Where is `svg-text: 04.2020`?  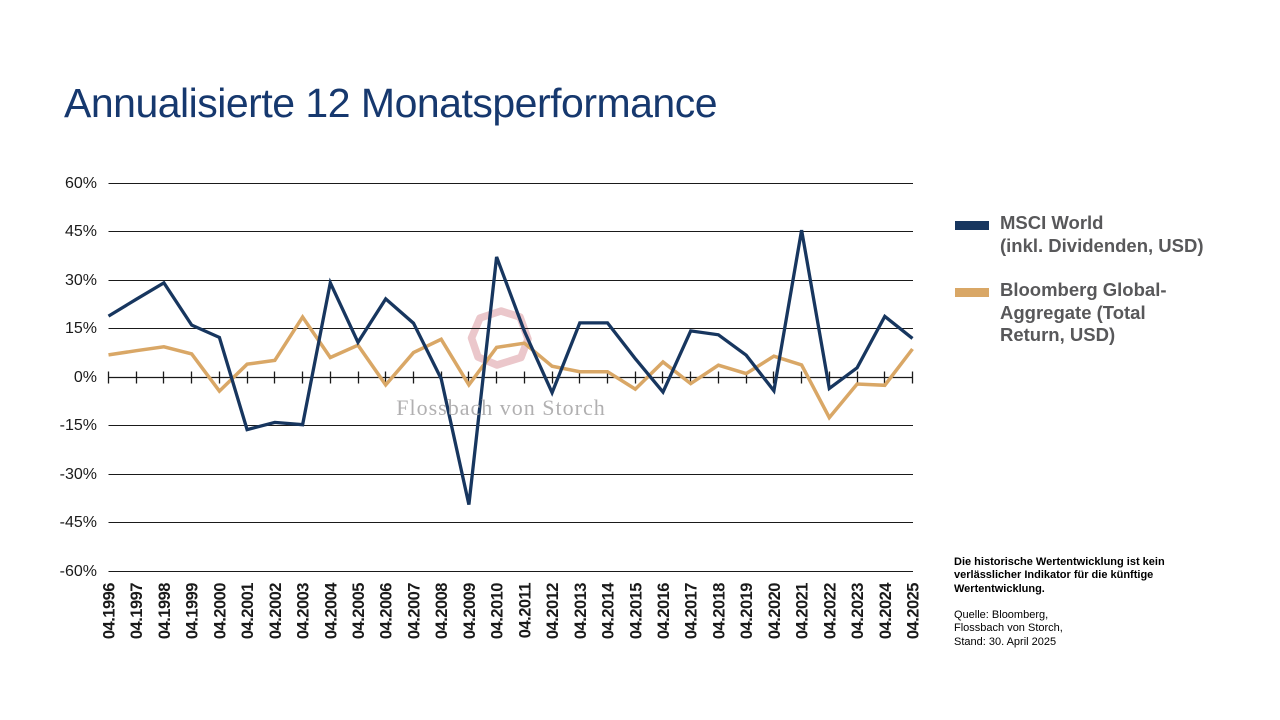
svg-text: 04.2020 is located at coordinates (775, 611).